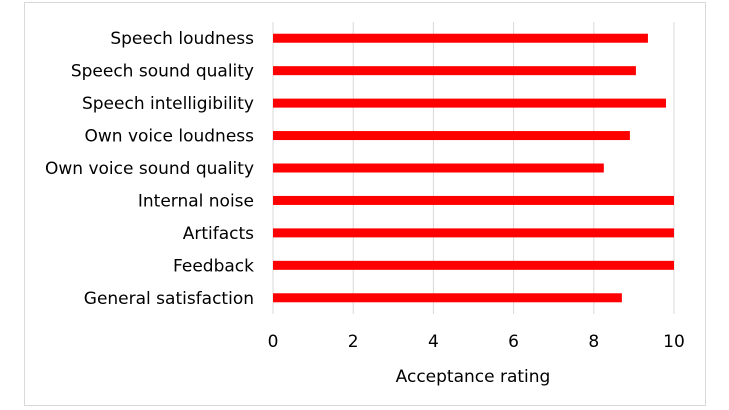 This screenshot has height=410, width=729. What do you see at coordinates (476, 342) in the screenshot?
I see `x-tick-labels: 0 2 4 6 8 10` at bounding box center [476, 342].